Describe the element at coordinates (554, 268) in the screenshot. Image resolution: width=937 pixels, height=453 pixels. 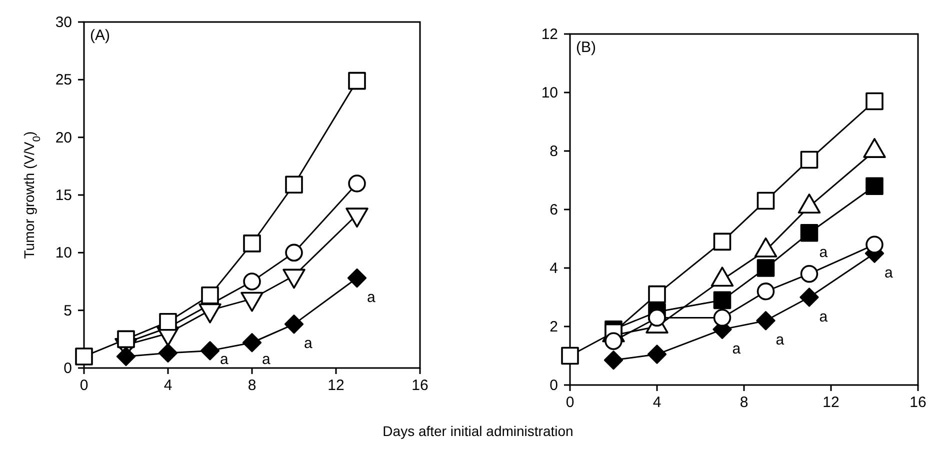
I see `y-tick-label: 4` at that location.